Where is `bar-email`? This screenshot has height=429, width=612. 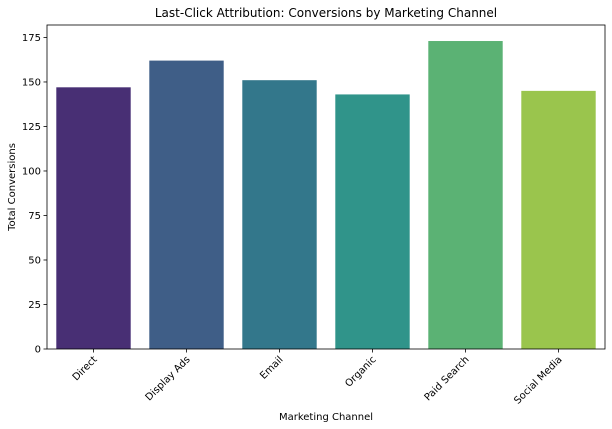 bar-email is located at coordinates (279, 214).